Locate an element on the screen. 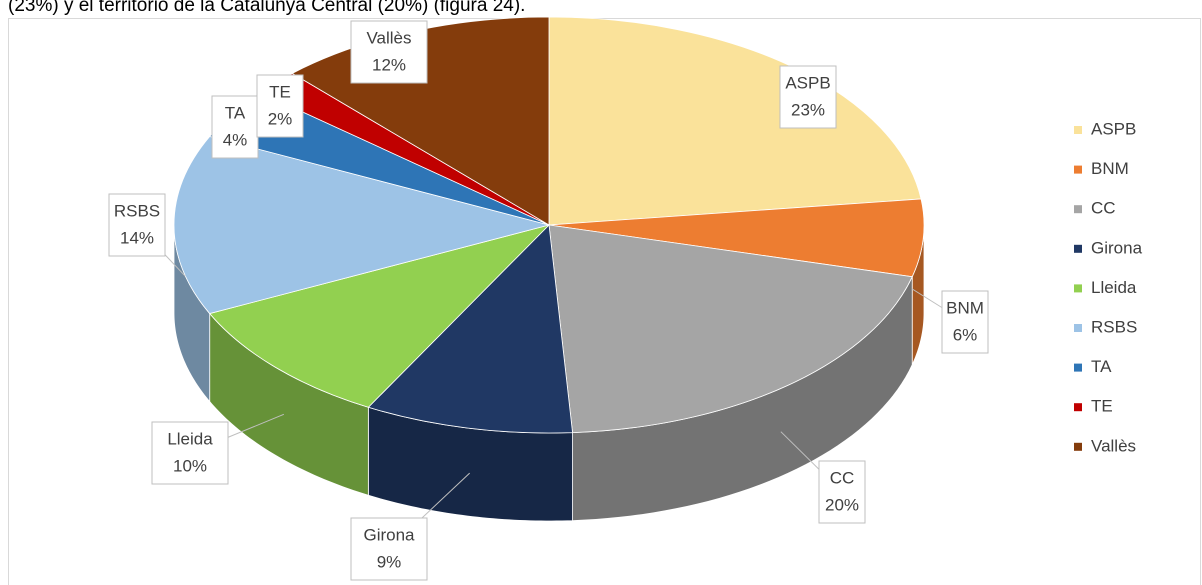  data-label-value: 12% is located at coordinates (389, 64).